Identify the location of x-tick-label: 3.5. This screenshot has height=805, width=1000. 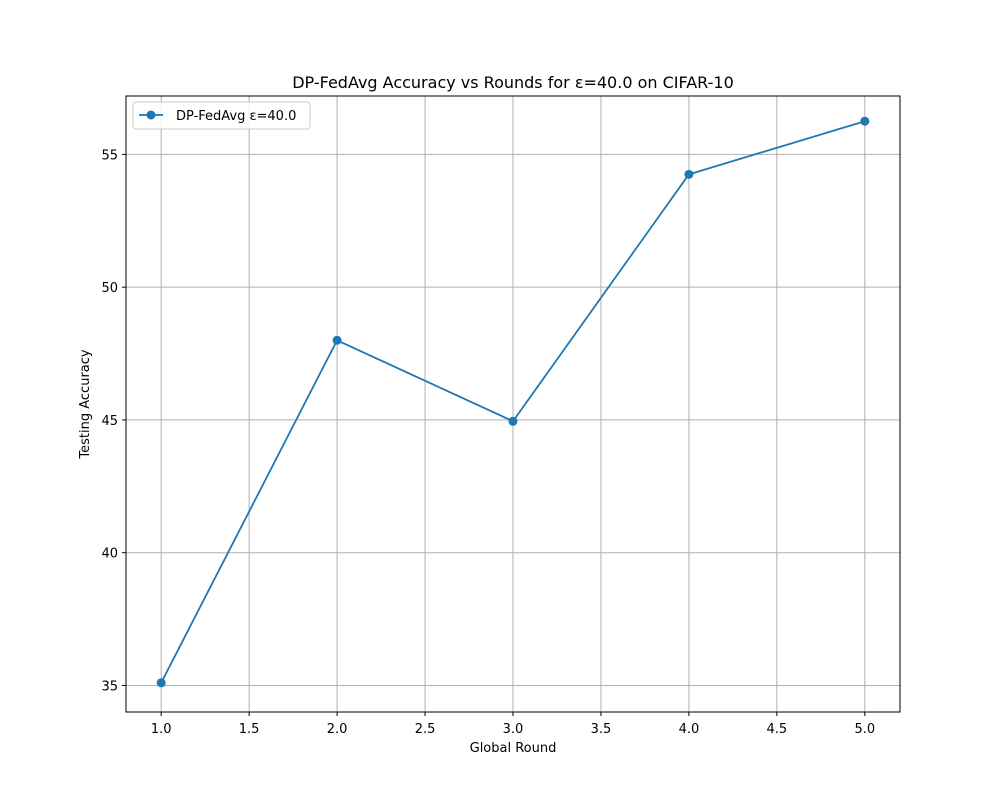
(601, 729).